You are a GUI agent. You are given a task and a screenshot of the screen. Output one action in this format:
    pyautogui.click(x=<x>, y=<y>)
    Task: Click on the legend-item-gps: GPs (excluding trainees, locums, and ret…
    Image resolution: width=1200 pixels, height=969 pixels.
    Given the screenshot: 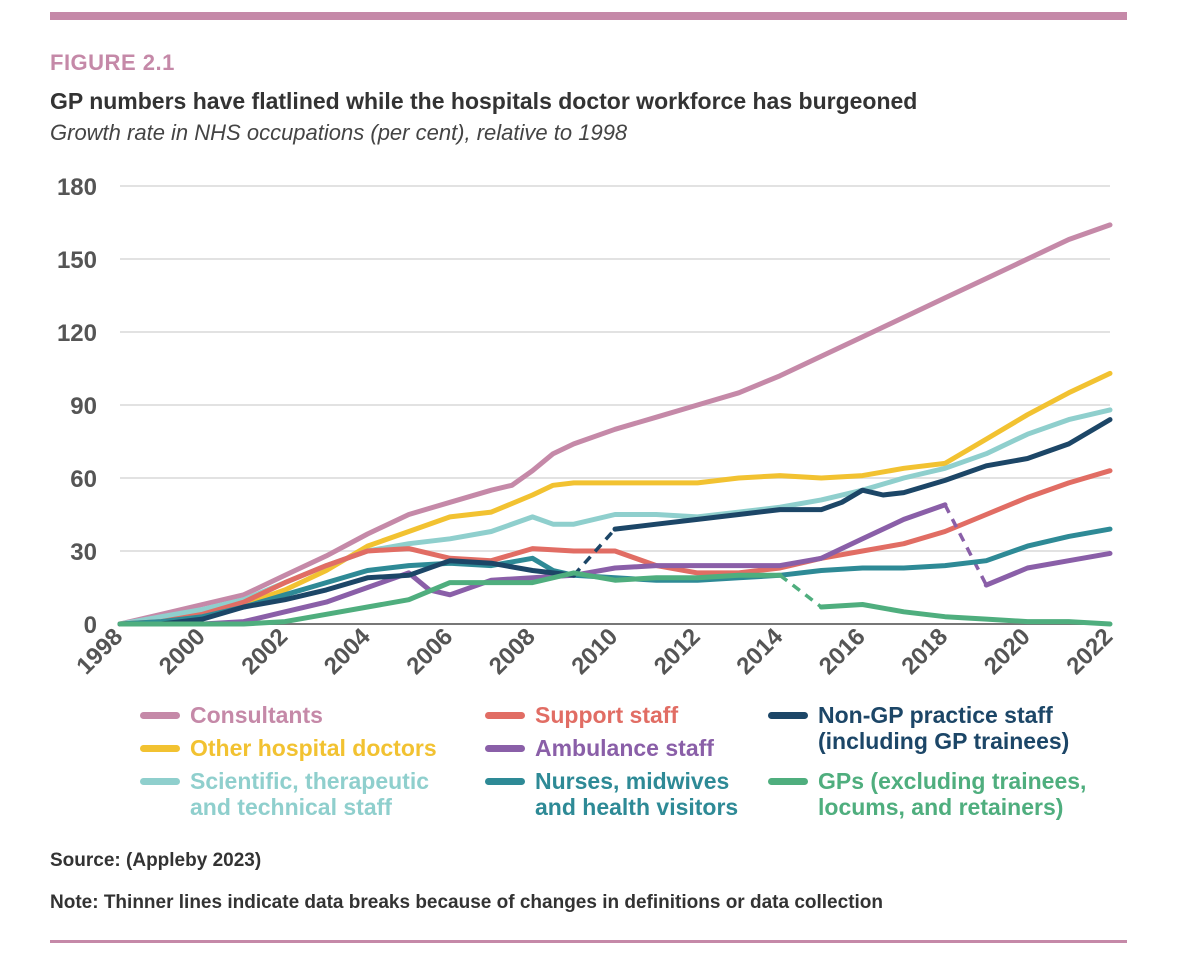 What is the action you would take?
    pyautogui.click(x=927, y=794)
    